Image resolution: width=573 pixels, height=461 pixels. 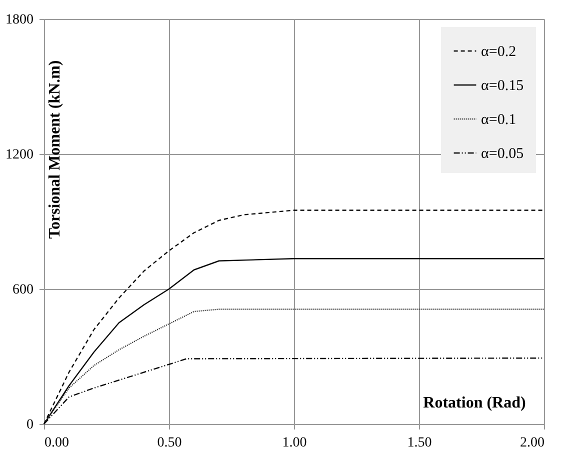 What do you see at coordinates (502, 86) in the screenshot?
I see `legend-label: α=0.15` at bounding box center [502, 86].